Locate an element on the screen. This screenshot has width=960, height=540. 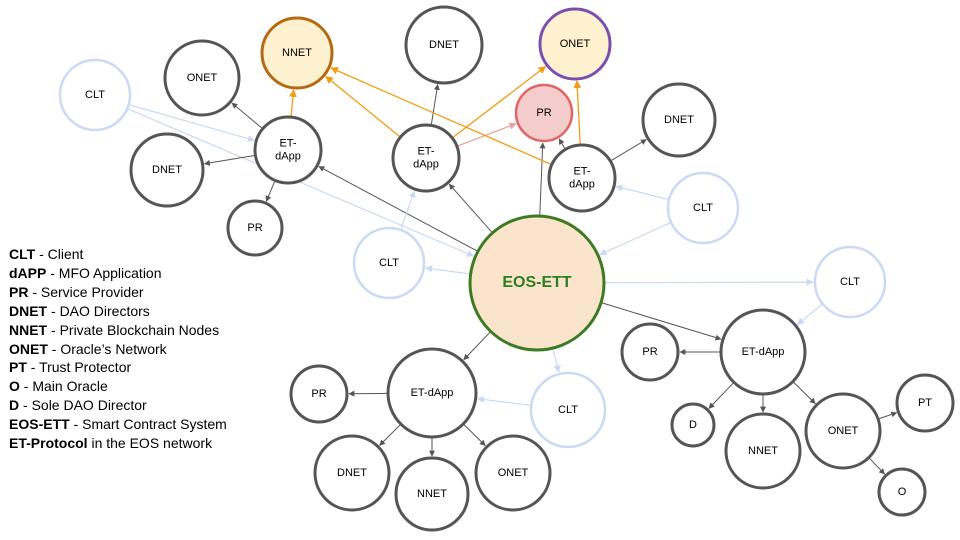
legend-row: D - Sole DAO Director is located at coordinates (118, 405).